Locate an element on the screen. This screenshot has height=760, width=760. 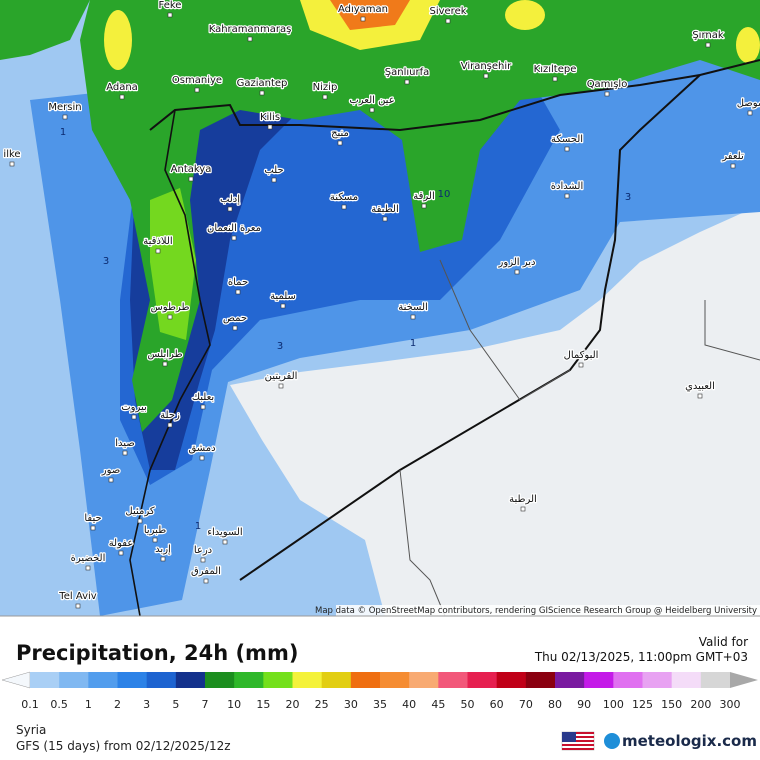
city-label: تلعفر is located at coordinates (732, 156).